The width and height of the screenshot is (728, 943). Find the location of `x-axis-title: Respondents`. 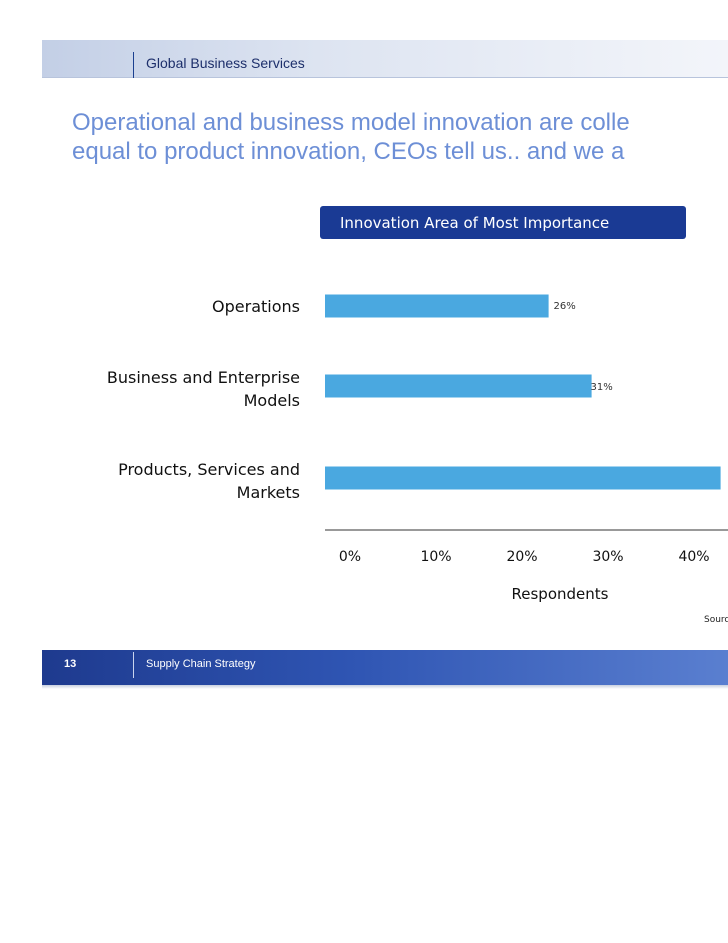

x-axis-title: Respondents is located at coordinates (560, 594).